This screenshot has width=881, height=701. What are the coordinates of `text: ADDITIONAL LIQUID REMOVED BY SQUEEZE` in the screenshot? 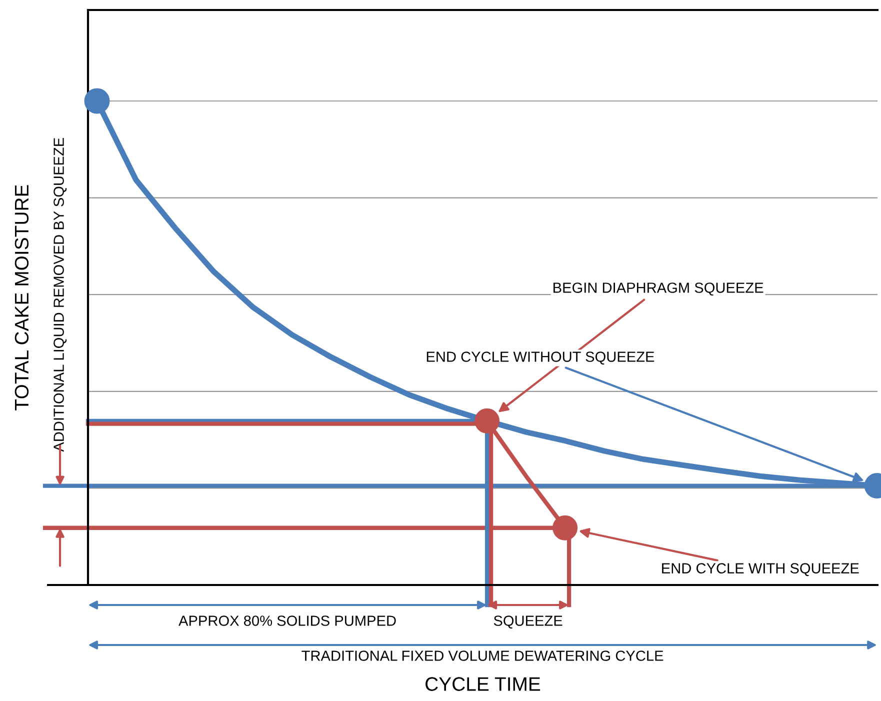 It's located at (60, 295).